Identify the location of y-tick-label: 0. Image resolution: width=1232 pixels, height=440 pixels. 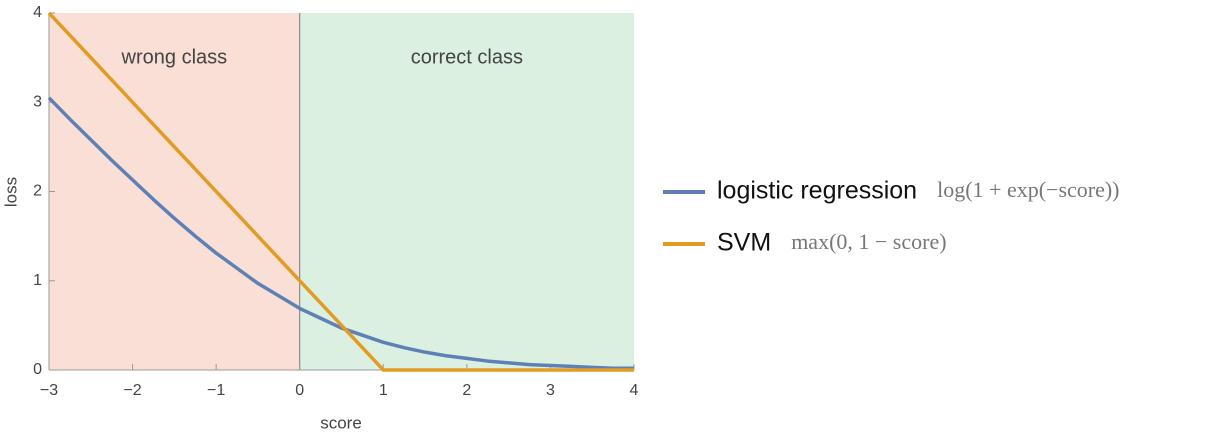
(37, 369).